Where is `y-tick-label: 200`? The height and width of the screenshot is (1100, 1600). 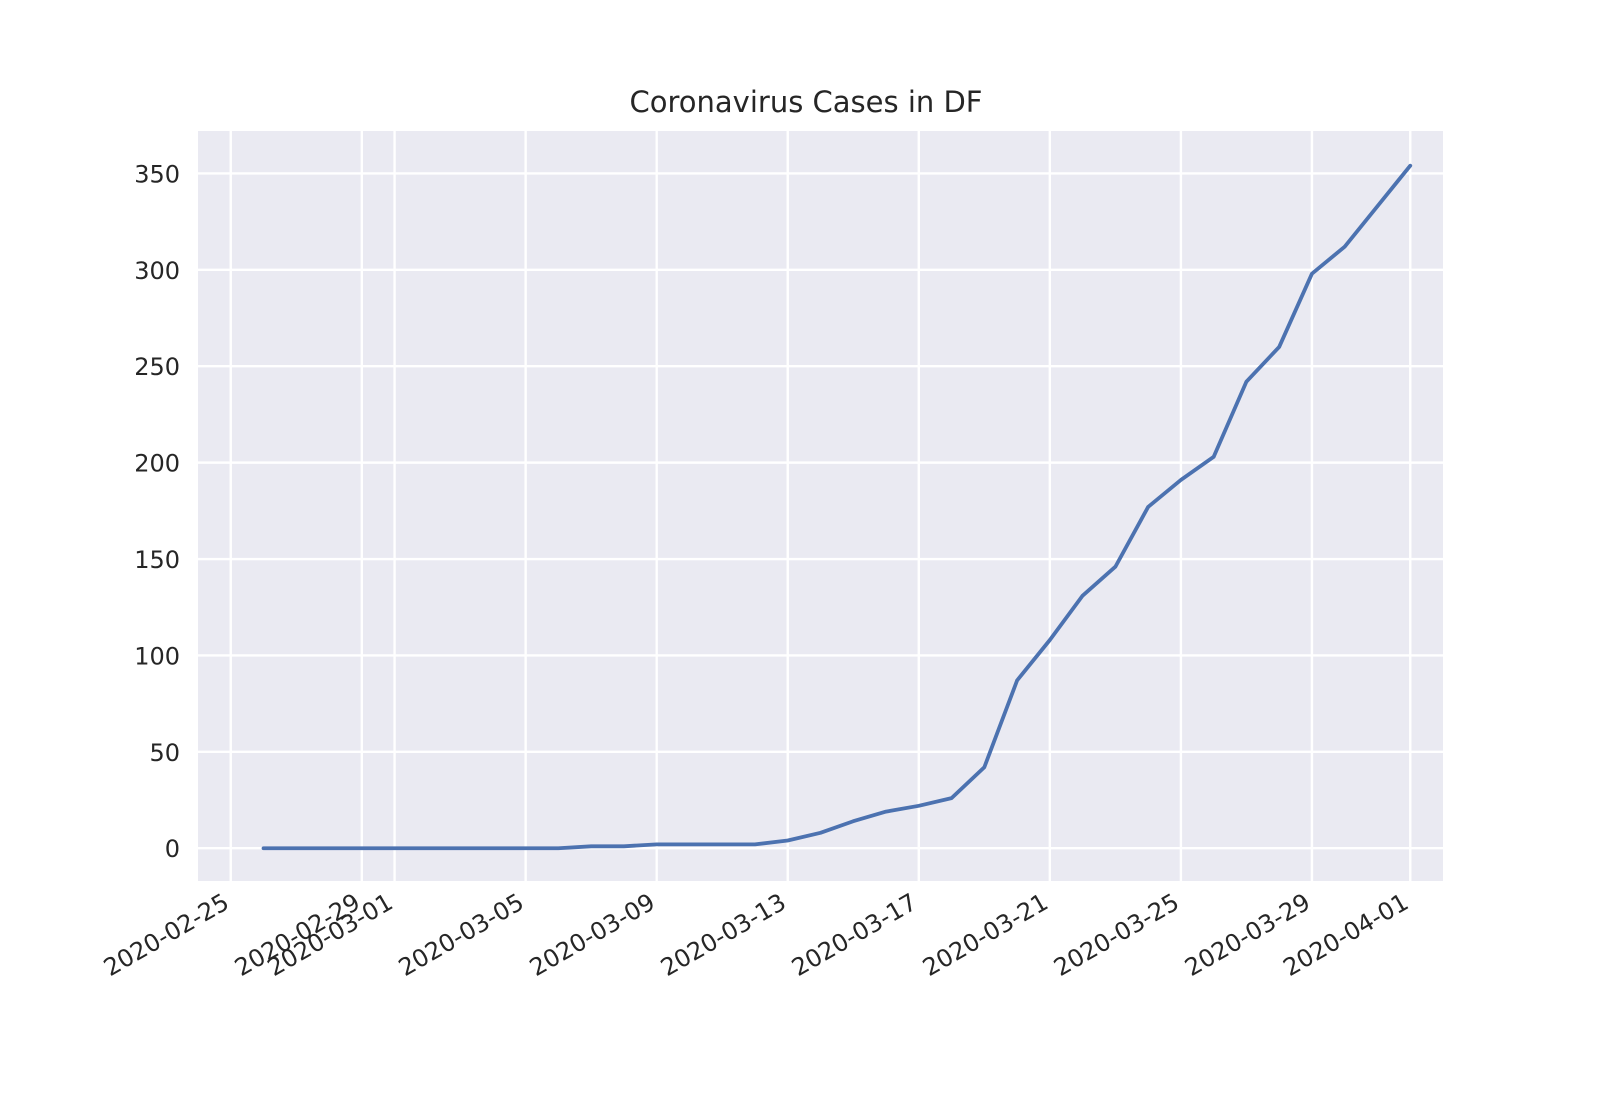 y-tick-label: 200 is located at coordinates (157, 464).